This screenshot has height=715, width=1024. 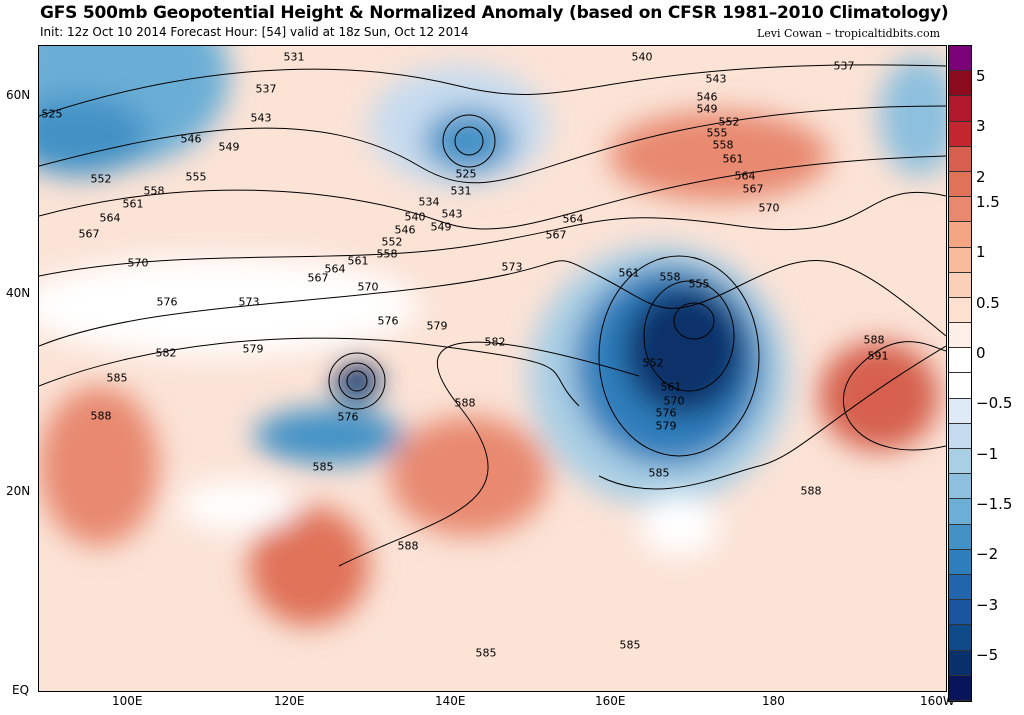 I want to click on lat-label-eq: EQ, so click(x=21, y=690).